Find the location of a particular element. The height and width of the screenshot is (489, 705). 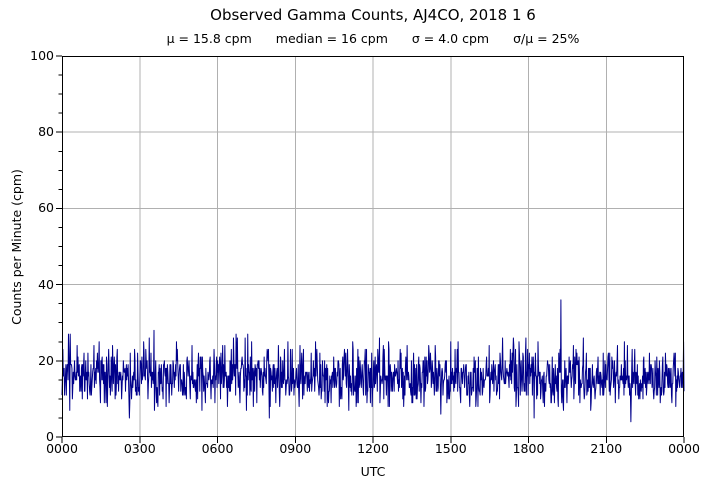

x-tick-label: 2100 is located at coordinates (606, 448).